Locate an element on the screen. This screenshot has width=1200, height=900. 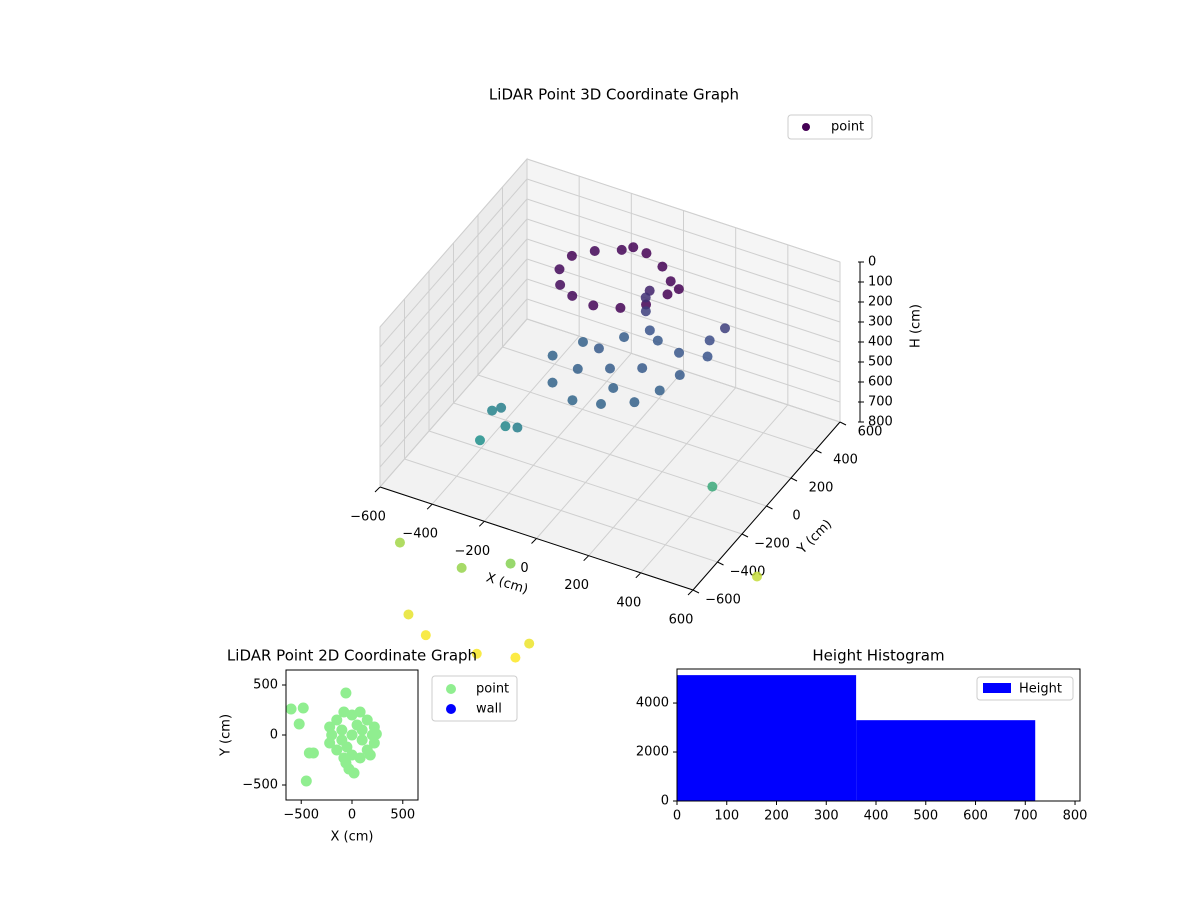
z-tick-label: 400 is located at coordinates (880, 342).